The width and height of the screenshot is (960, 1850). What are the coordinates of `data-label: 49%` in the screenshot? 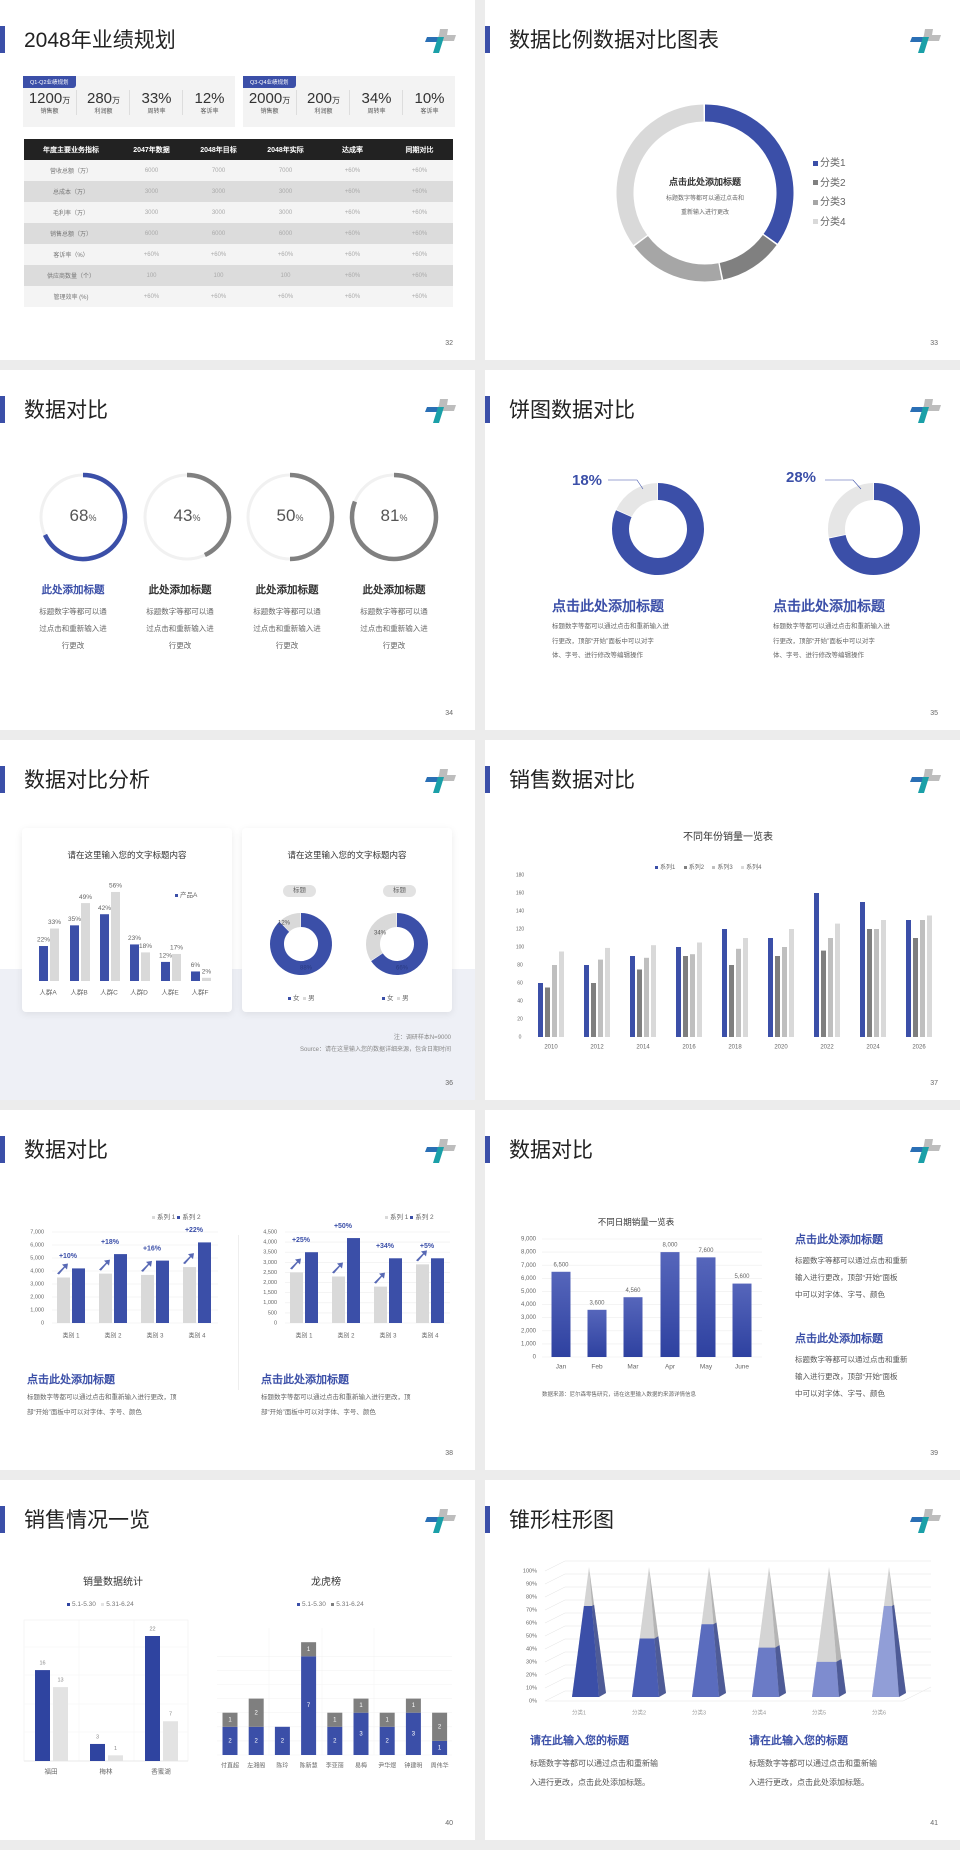 It's located at (85, 897).